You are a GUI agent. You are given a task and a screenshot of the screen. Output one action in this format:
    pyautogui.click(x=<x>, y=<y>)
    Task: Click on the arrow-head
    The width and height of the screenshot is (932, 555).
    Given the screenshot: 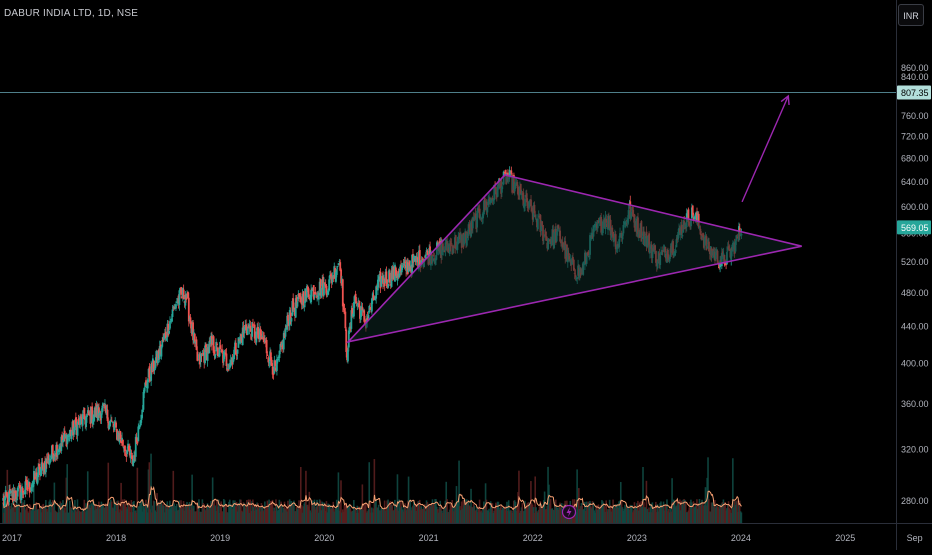 What is the action you would take?
    pyautogui.click(x=785, y=100)
    